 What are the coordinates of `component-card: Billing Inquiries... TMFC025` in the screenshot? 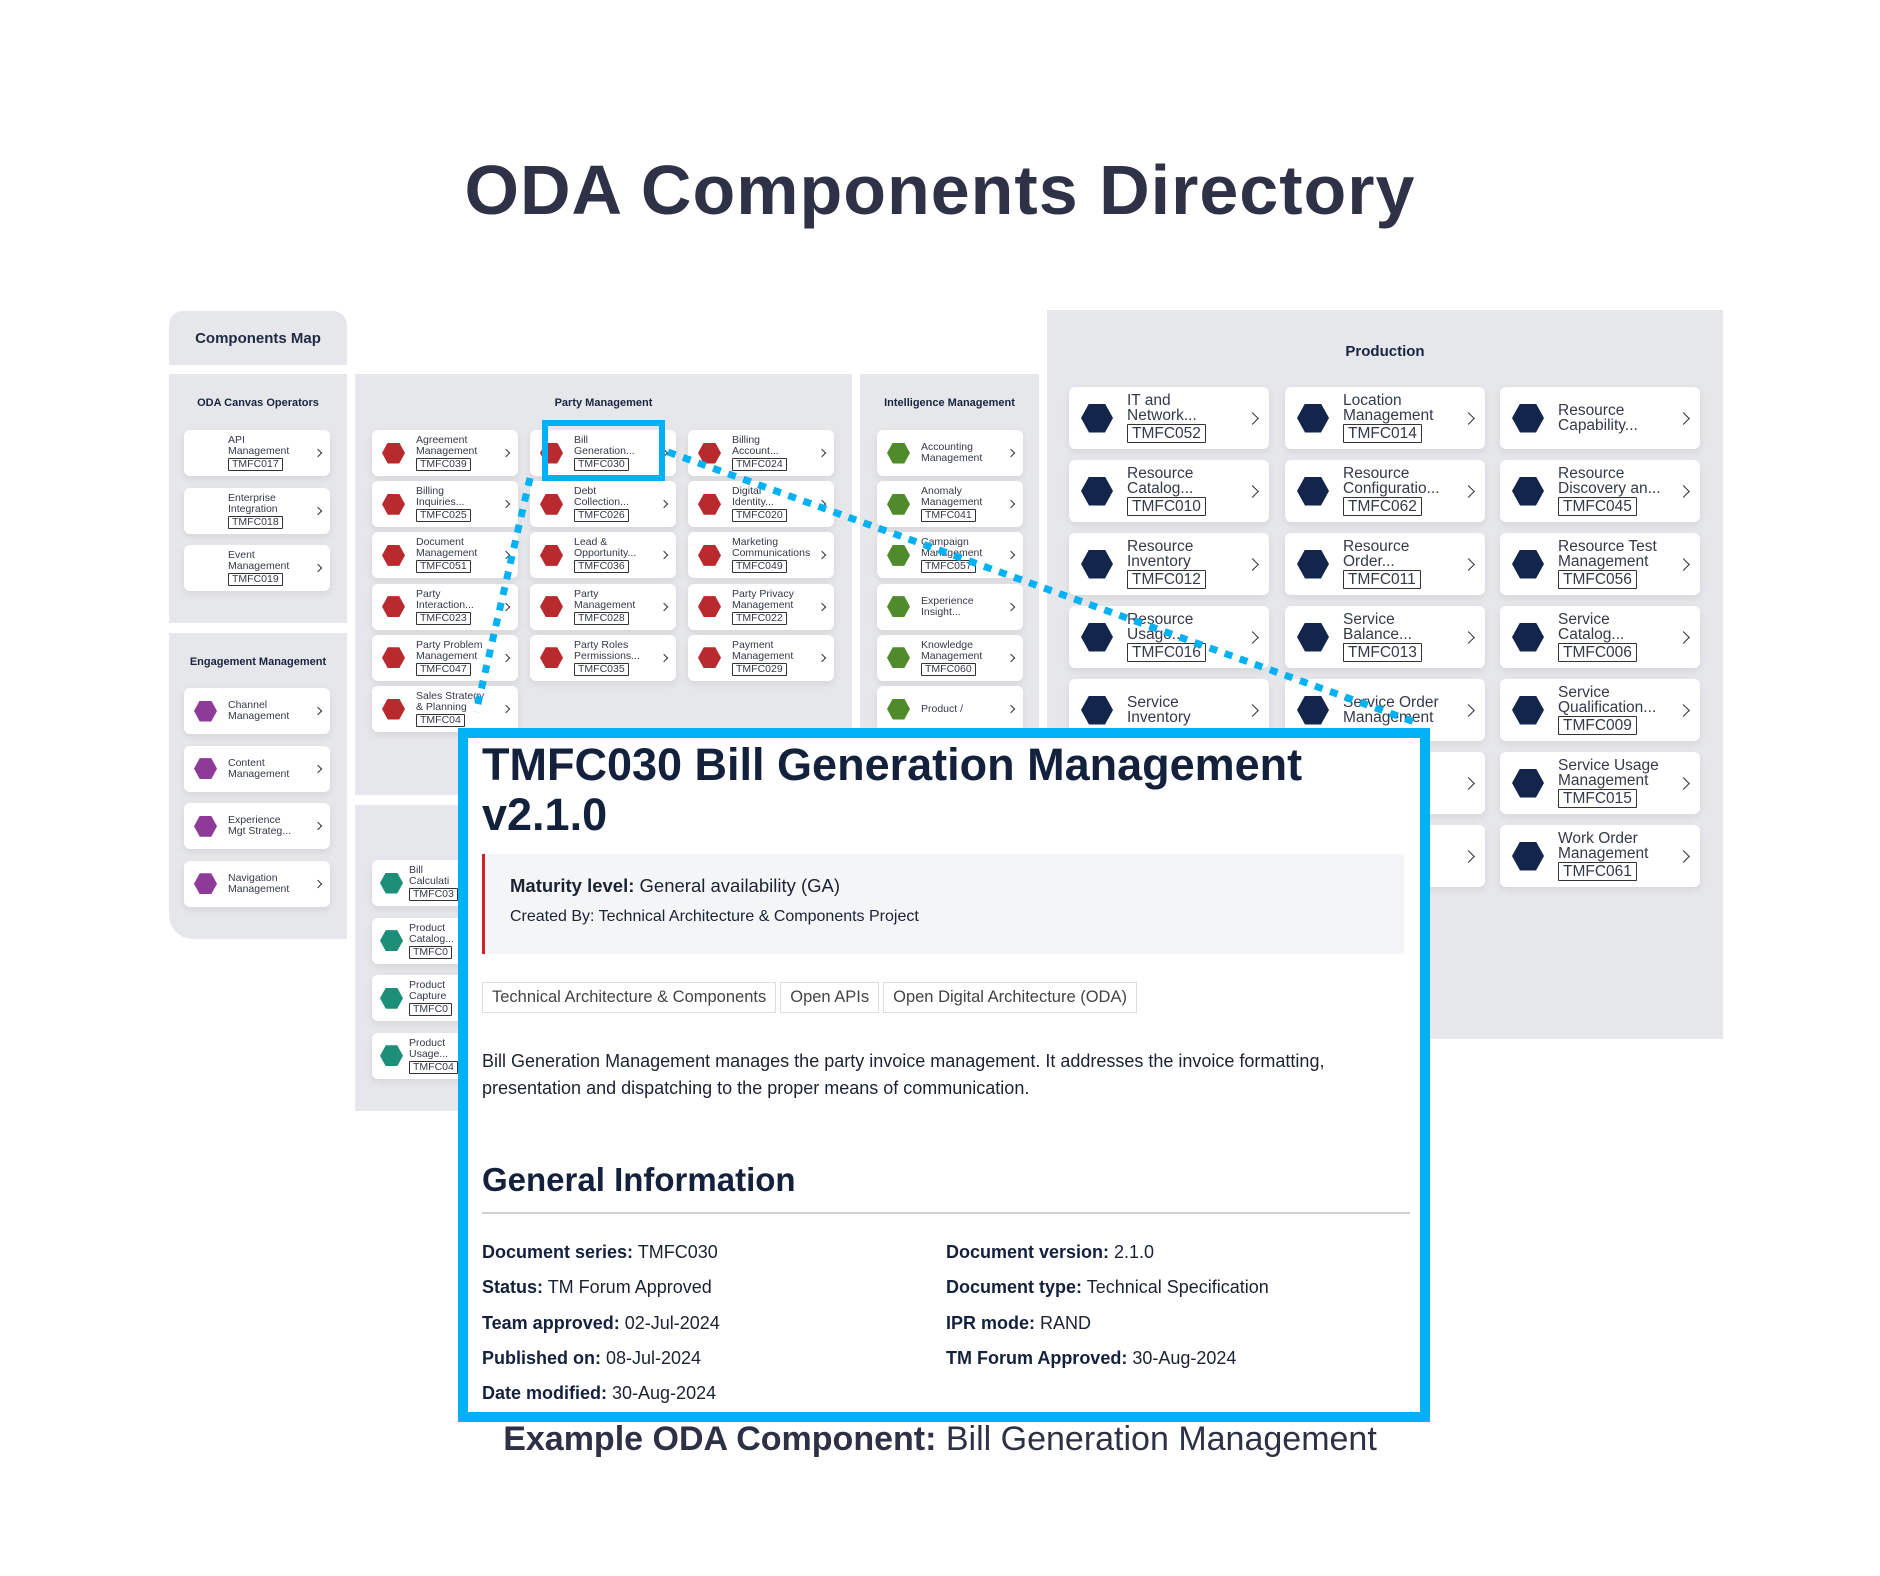 It's located at (445, 504).